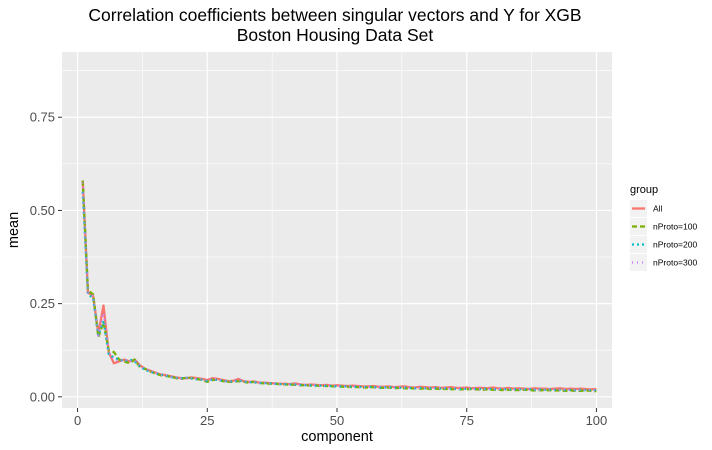  What do you see at coordinates (644, 190) in the screenshot?
I see `legend-title: group` at bounding box center [644, 190].